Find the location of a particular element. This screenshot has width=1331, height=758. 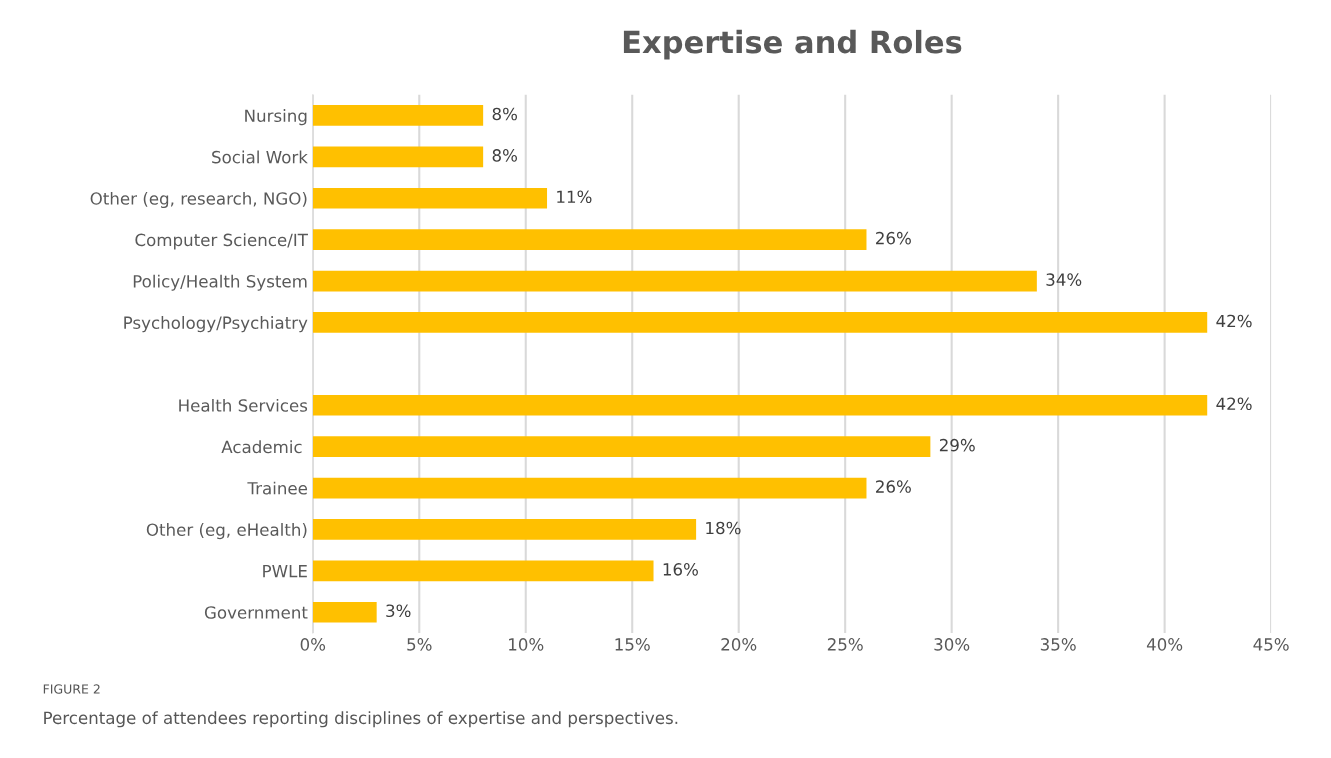

y-tick-label: Other (eg, eHealth) is located at coordinates (226, 531).